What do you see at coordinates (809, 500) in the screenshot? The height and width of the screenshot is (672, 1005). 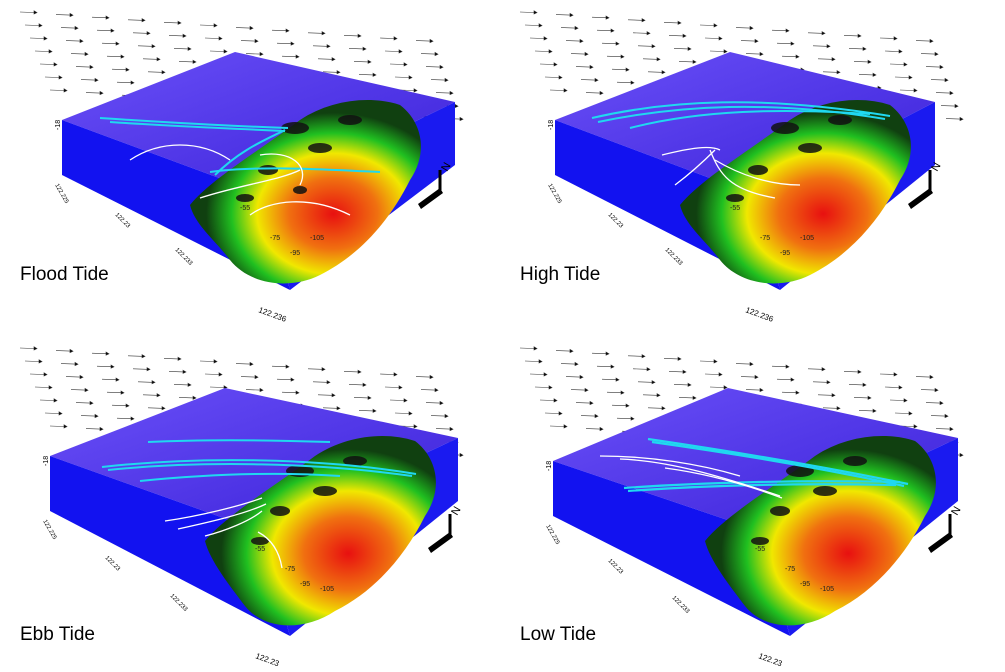 I see `seabed-ridges` at bounding box center [809, 500].